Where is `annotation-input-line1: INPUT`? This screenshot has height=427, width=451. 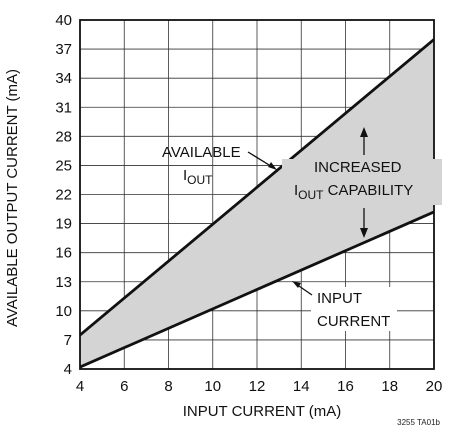 annotation-input-line1: INPUT is located at coordinates (339, 298).